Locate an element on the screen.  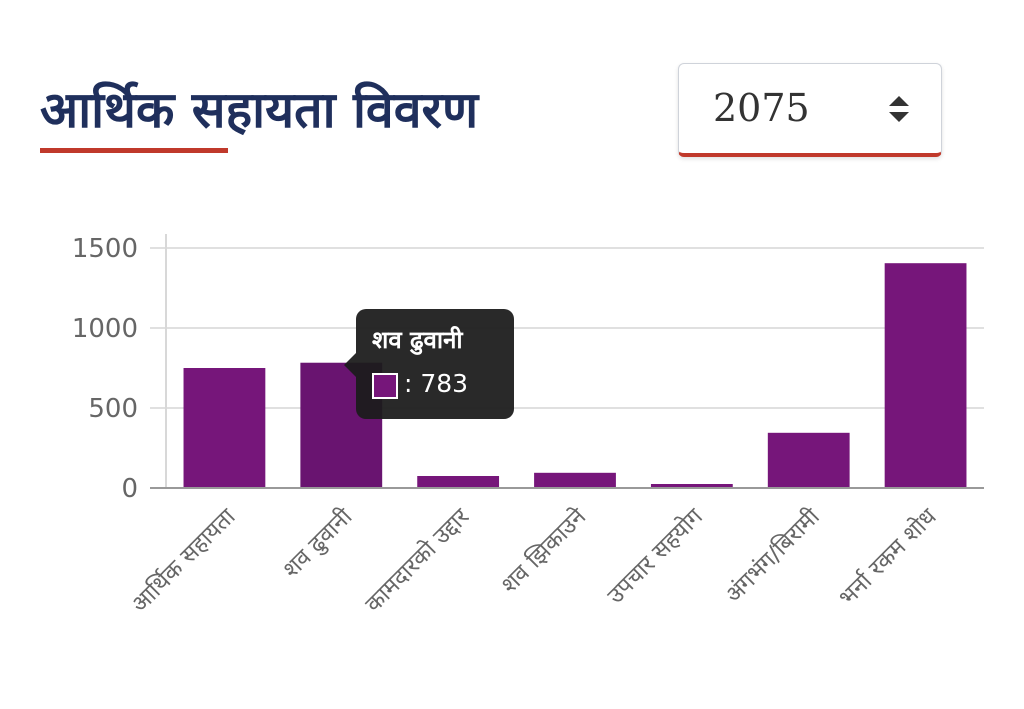
x-tick-label: आर्थिक सहायता is located at coordinates (183, 559).